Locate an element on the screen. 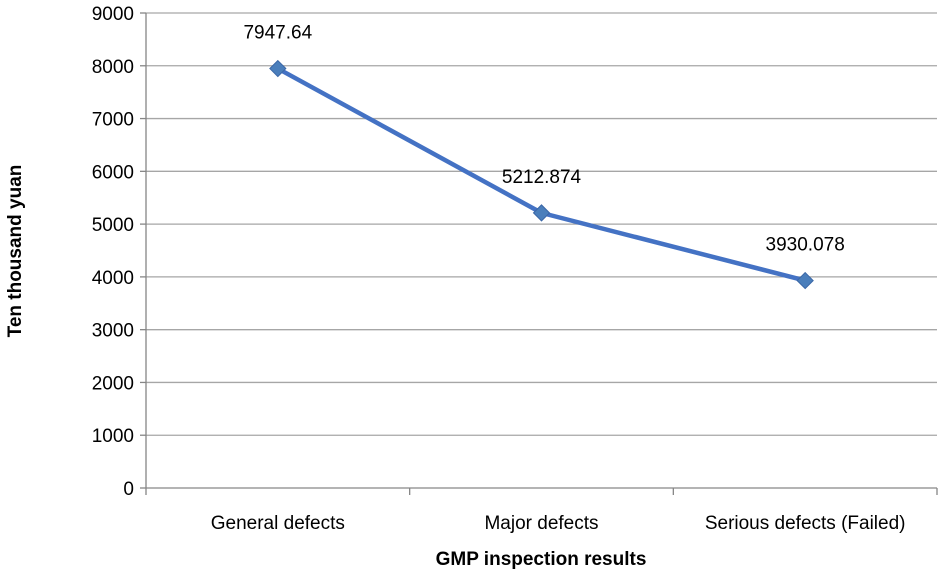  y-tick-label: 4000 is located at coordinates (113, 278).